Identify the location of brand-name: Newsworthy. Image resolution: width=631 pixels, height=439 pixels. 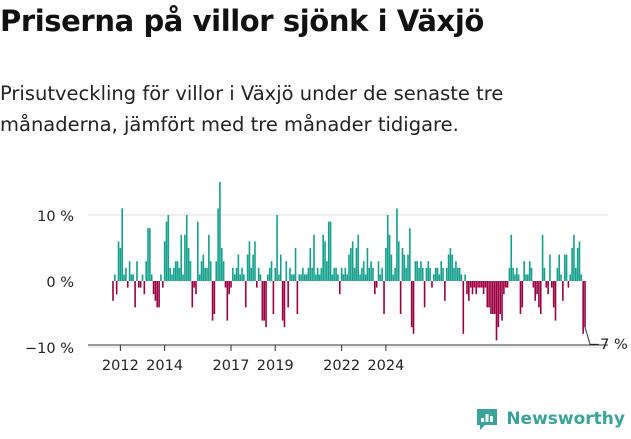
(565, 419).